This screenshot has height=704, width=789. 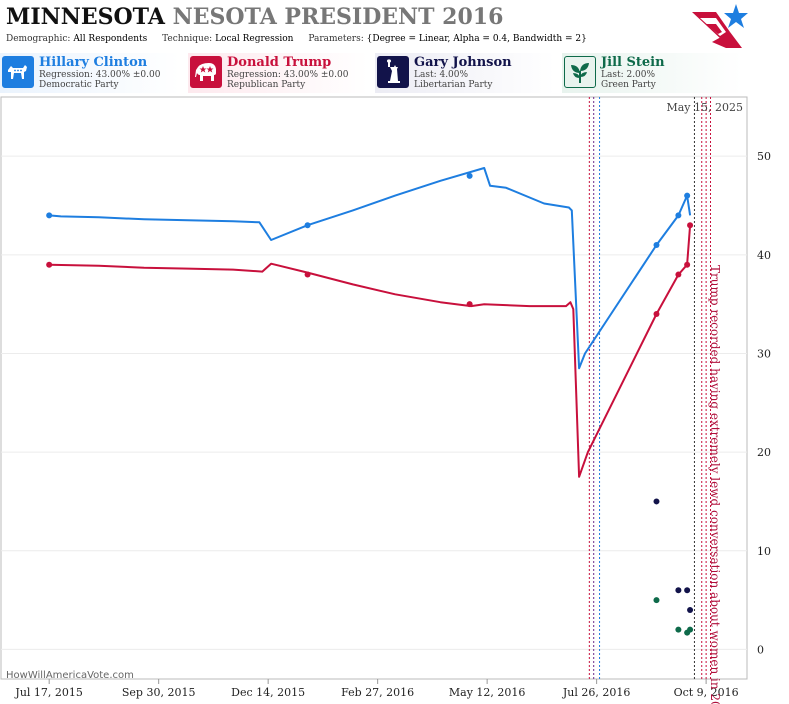 What do you see at coordinates (268, 692) in the screenshot?
I see `x-tick-label: Dec 14, 2015` at bounding box center [268, 692].